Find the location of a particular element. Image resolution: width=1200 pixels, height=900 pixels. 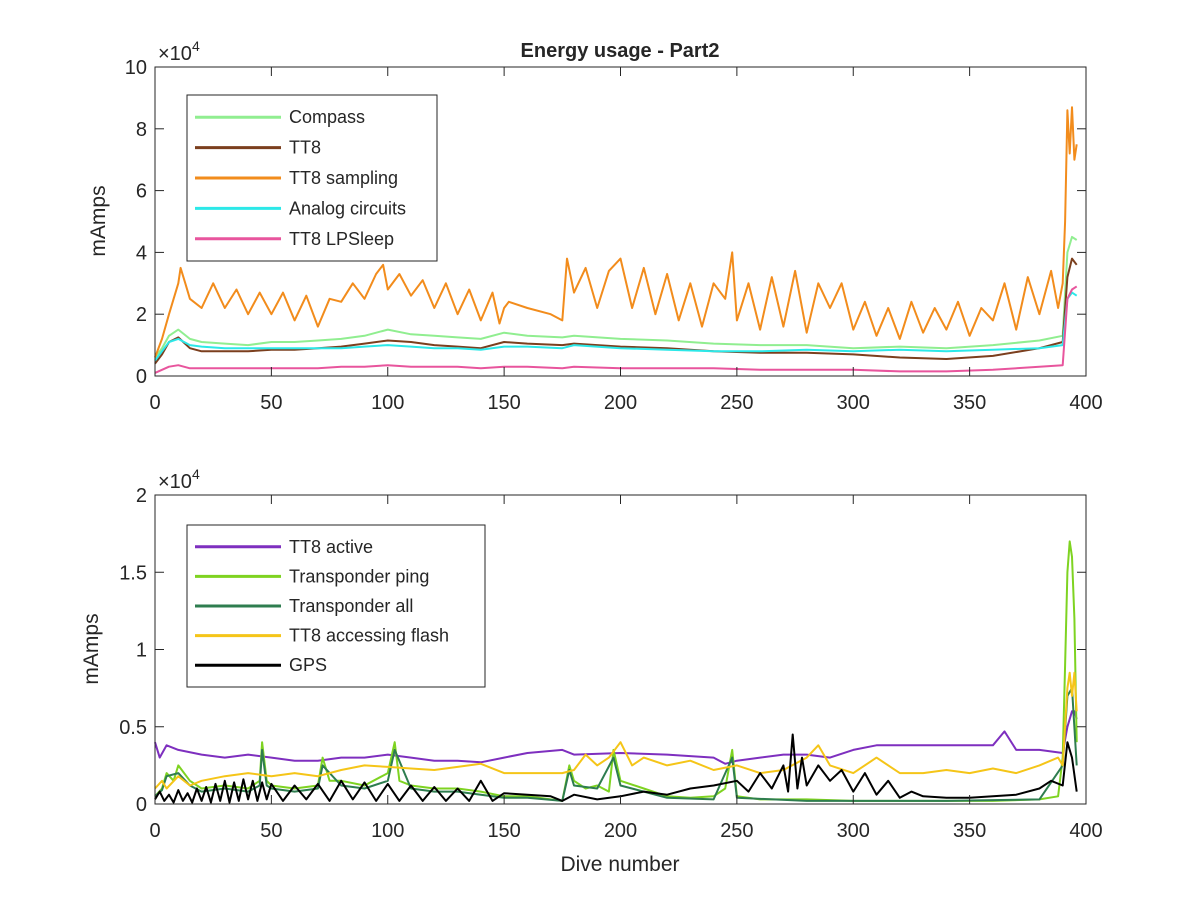

y-exponent-top: ×10⁴ is located at coordinates (179, 51).